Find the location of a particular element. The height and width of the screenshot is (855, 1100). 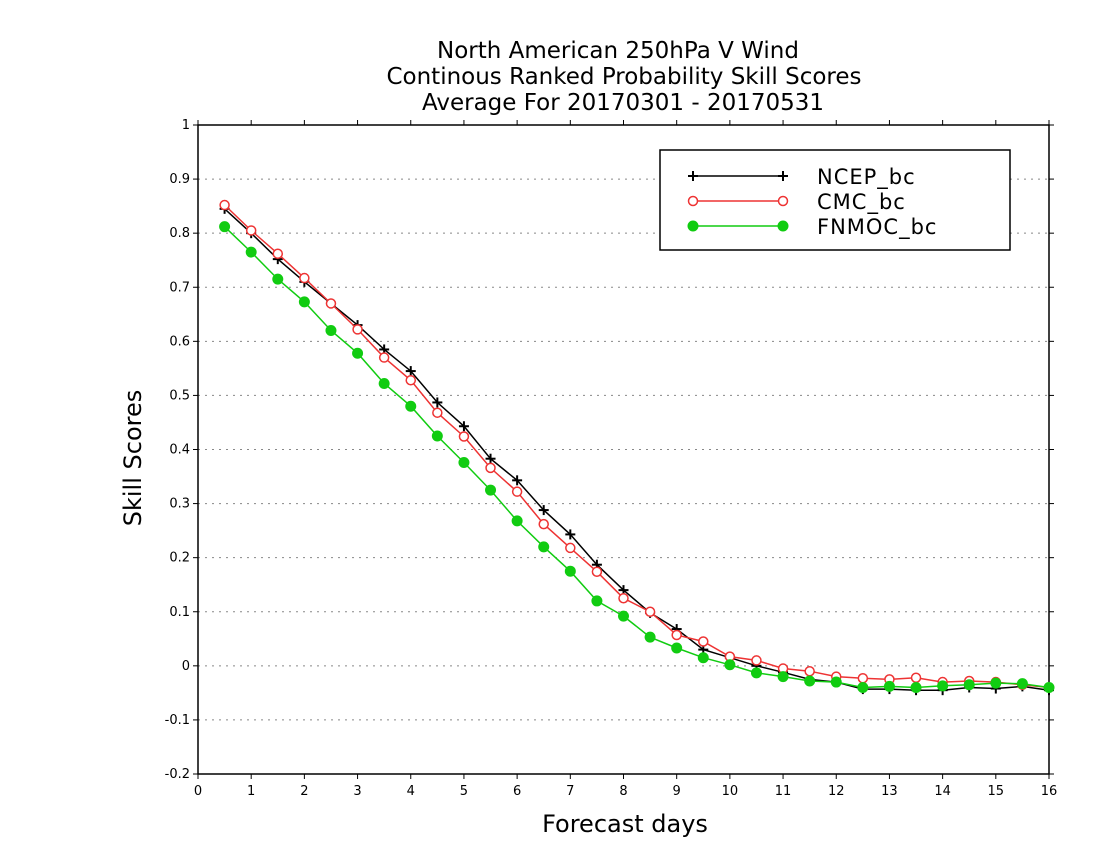

y-tick-label: 0 is located at coordinates (186, 666).